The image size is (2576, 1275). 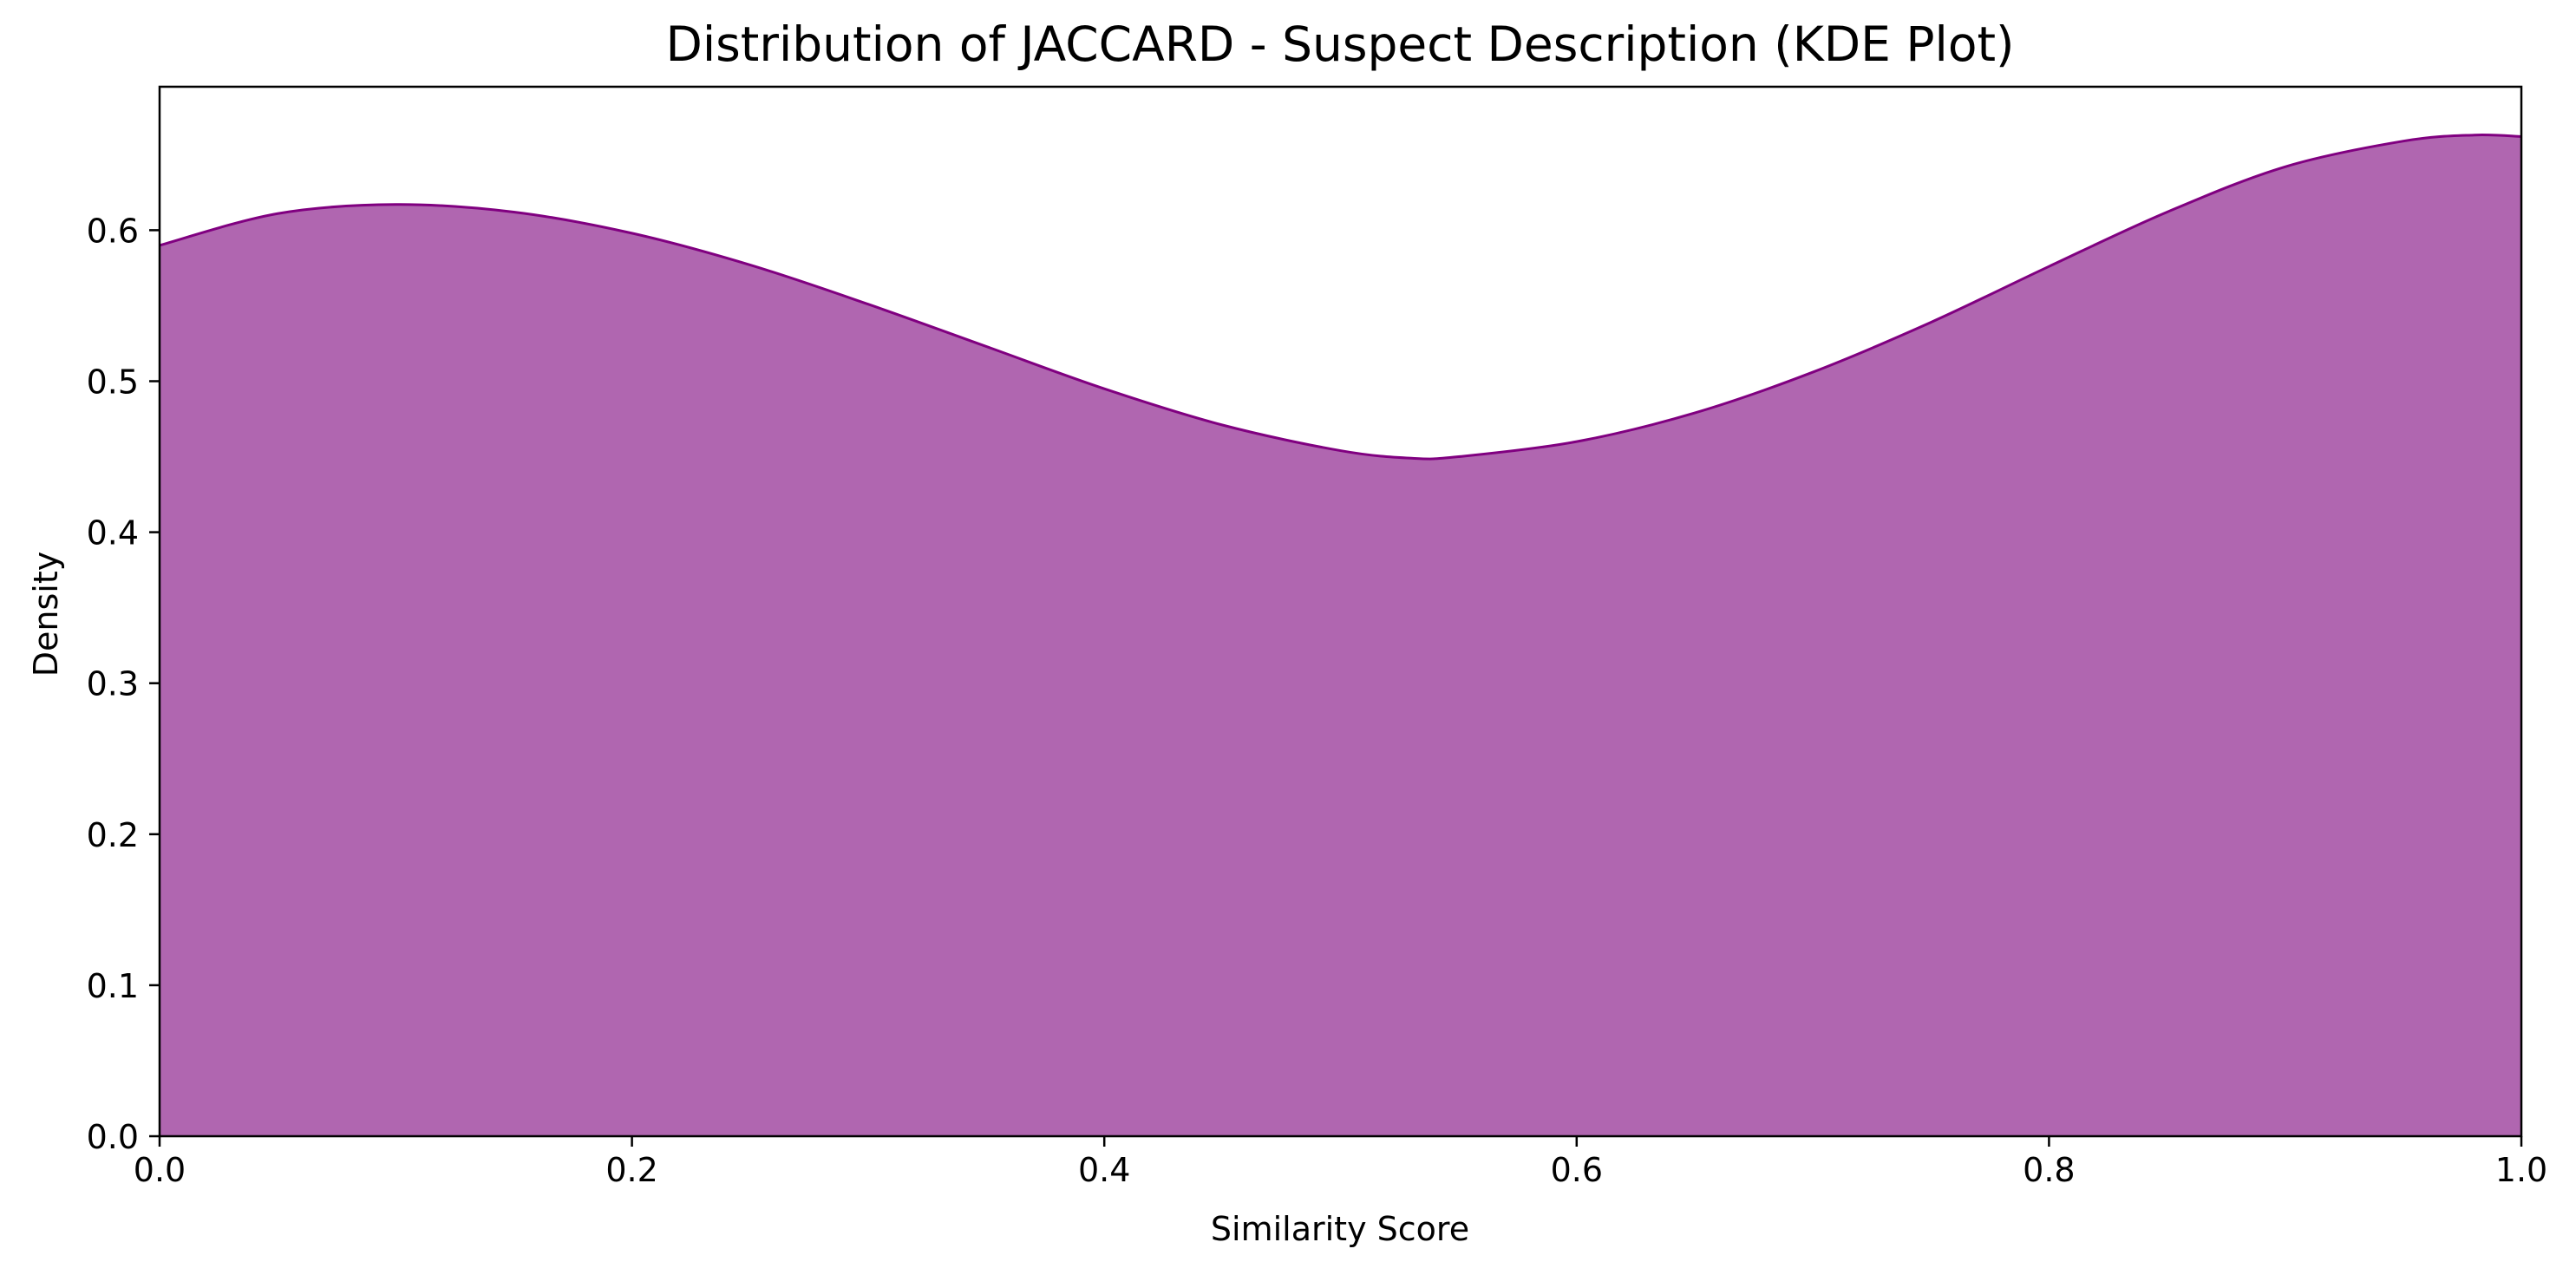 I want to click on x-tick-label: 0.0, so click(x=160, y=1170).